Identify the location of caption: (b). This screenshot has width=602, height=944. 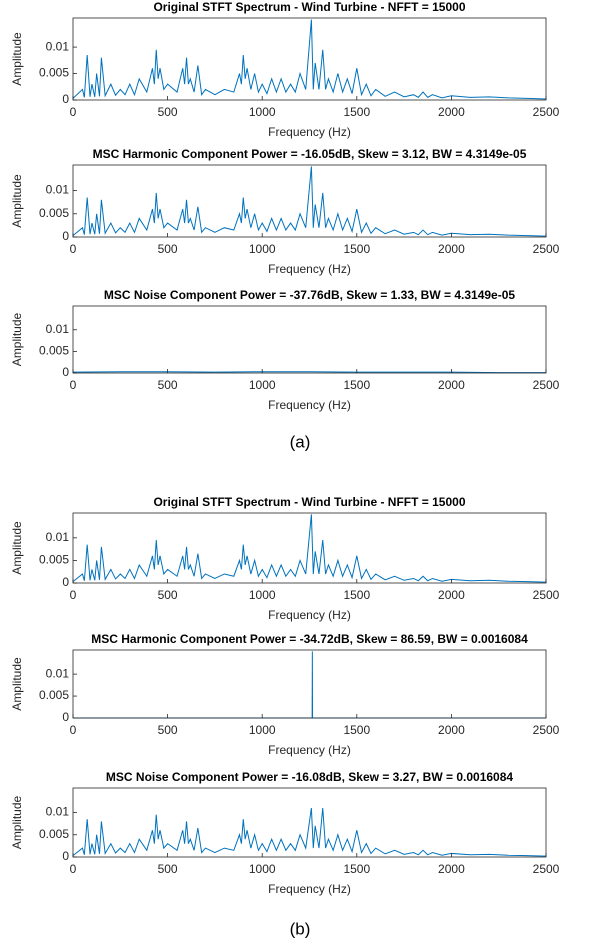
(300, 928).